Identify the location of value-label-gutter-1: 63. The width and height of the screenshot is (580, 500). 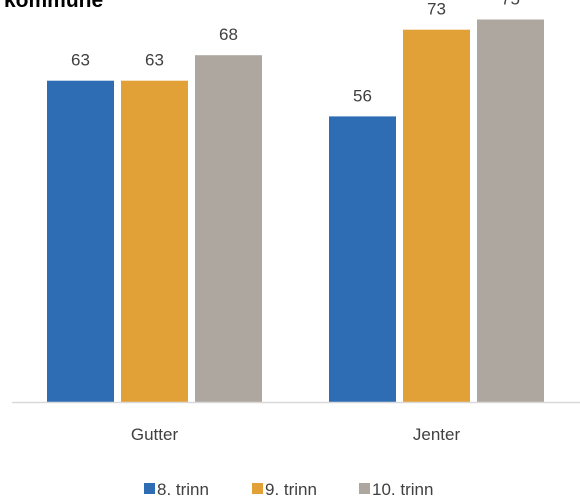
(80, 60).